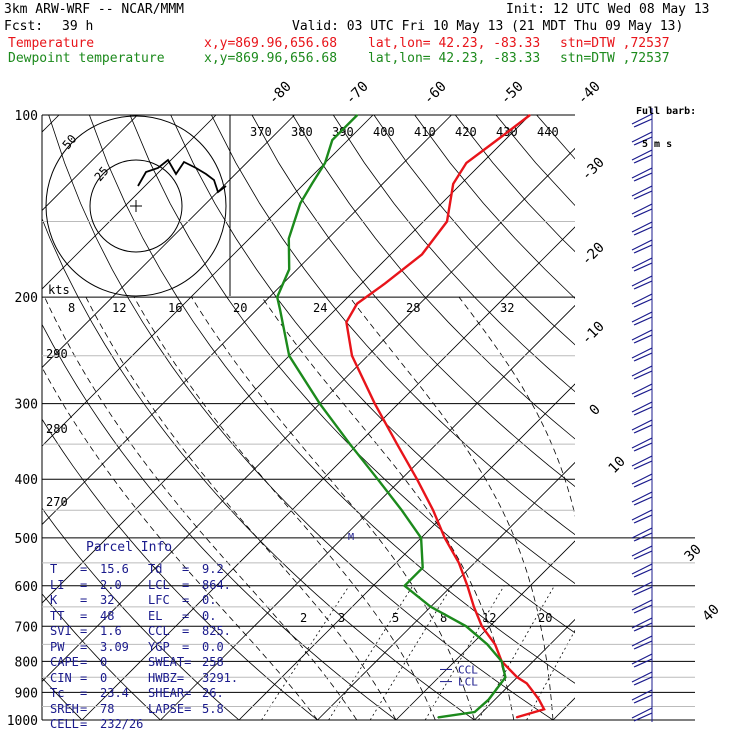 The width and height of the screenshot is (740, 740). What do you see at coordinates (166, 677) in the screenshot?
I see `parcel-info-cell: HWBZ=` at bounding box center [166, 677].